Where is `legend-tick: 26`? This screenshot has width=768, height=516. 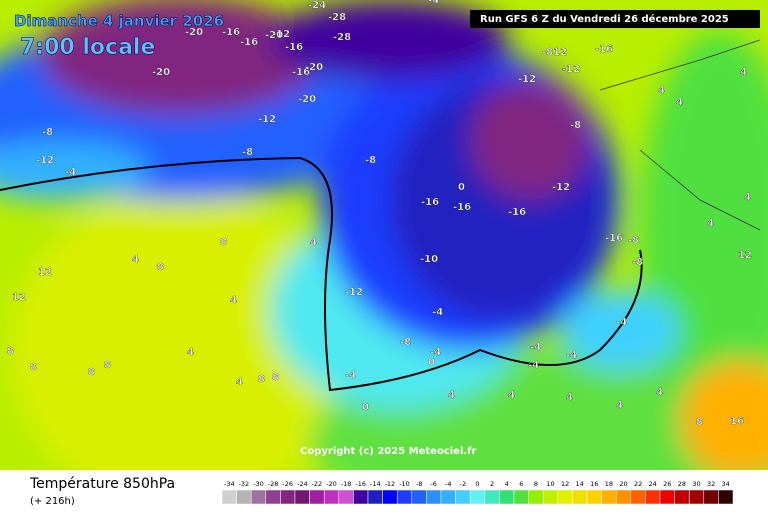 legend-tick: 26 is located at coordinates (667, 484).